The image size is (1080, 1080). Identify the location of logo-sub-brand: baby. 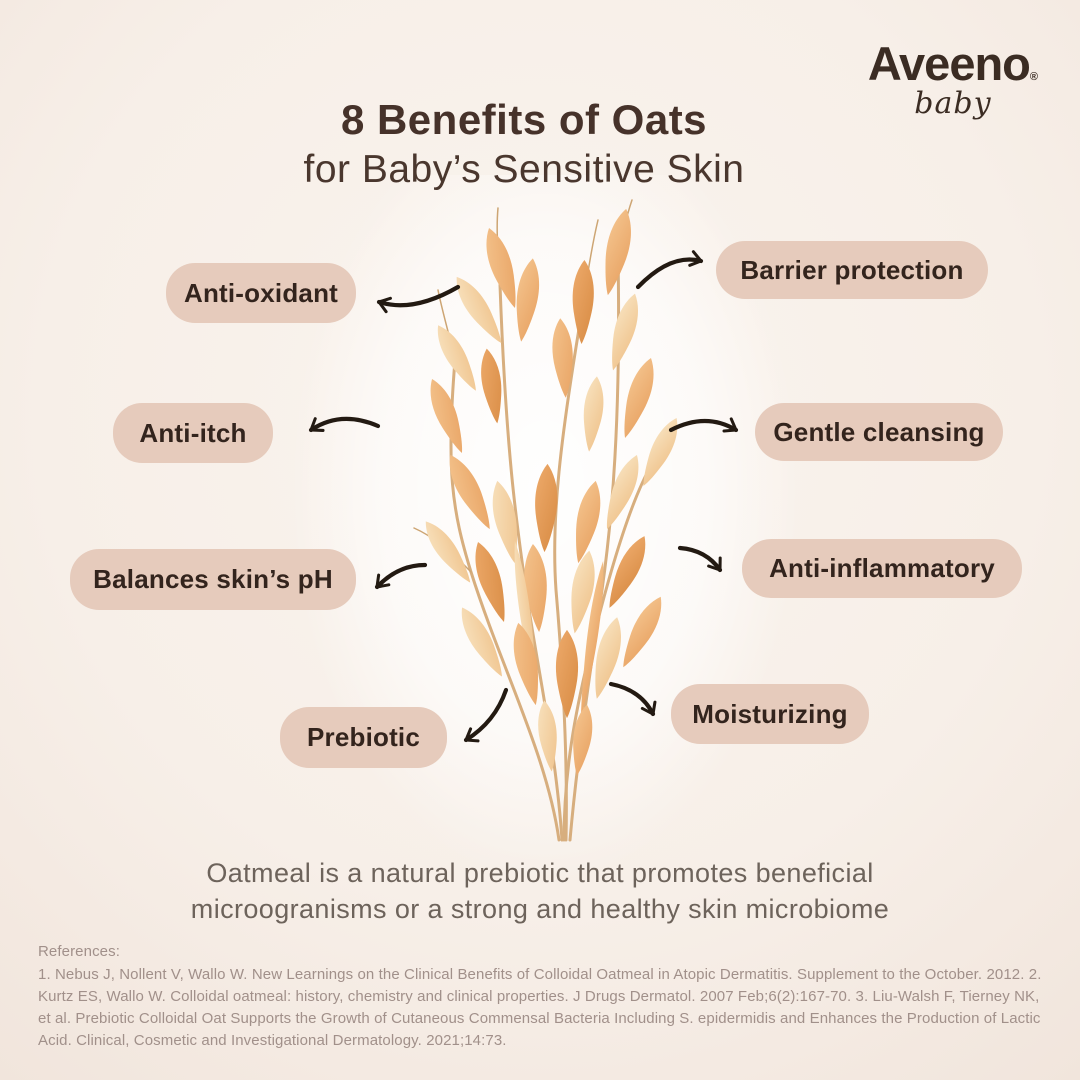
(953, 103).